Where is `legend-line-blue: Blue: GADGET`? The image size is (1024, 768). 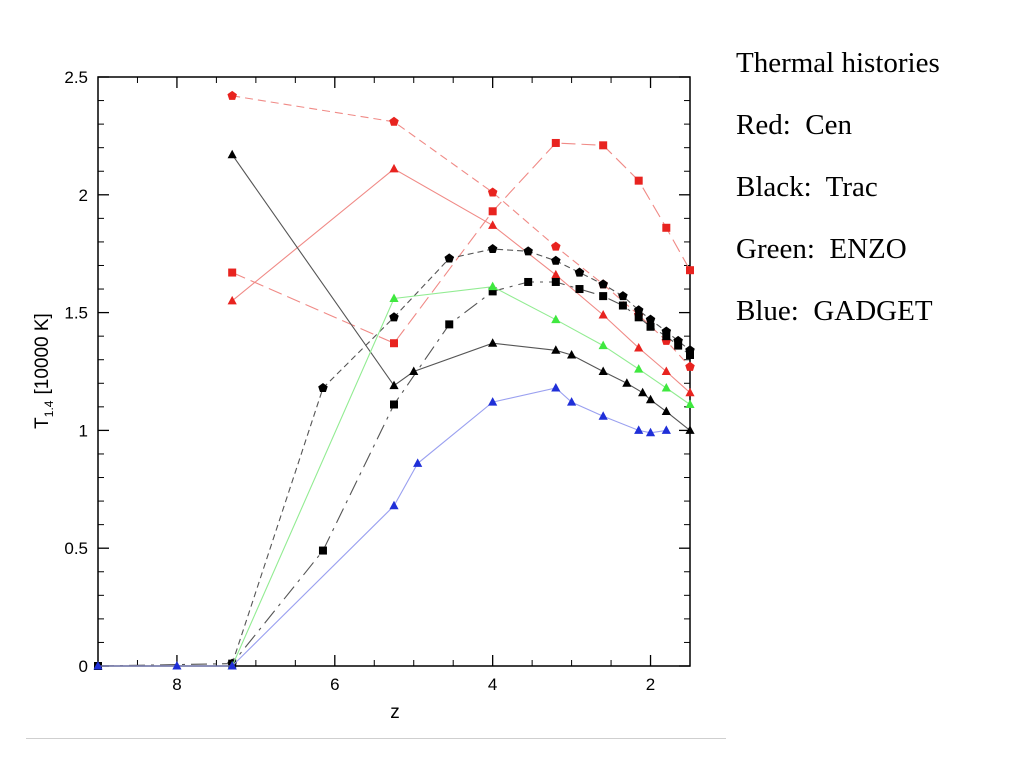 legend-line-blue: Blue: GADGET is located at coordinates (834, 311).